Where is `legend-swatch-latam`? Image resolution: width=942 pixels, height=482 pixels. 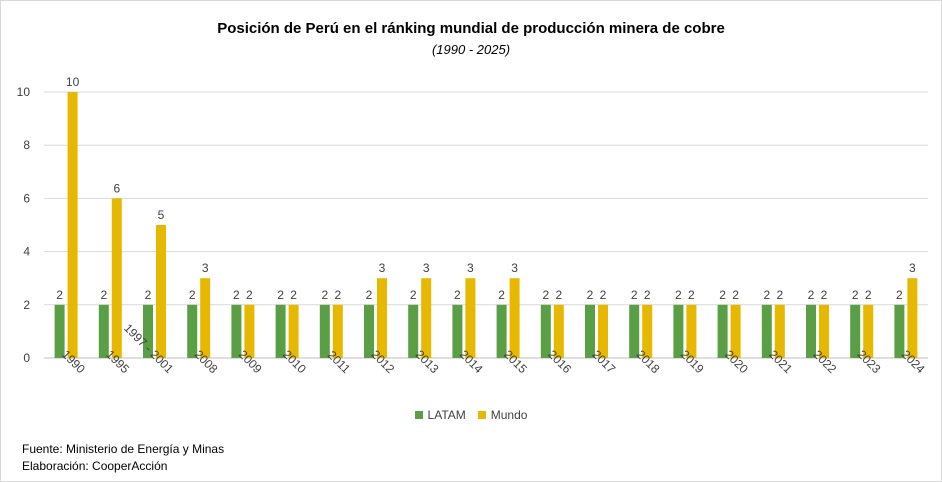 legend-swatch-latam is located at coordinates (418, 415).